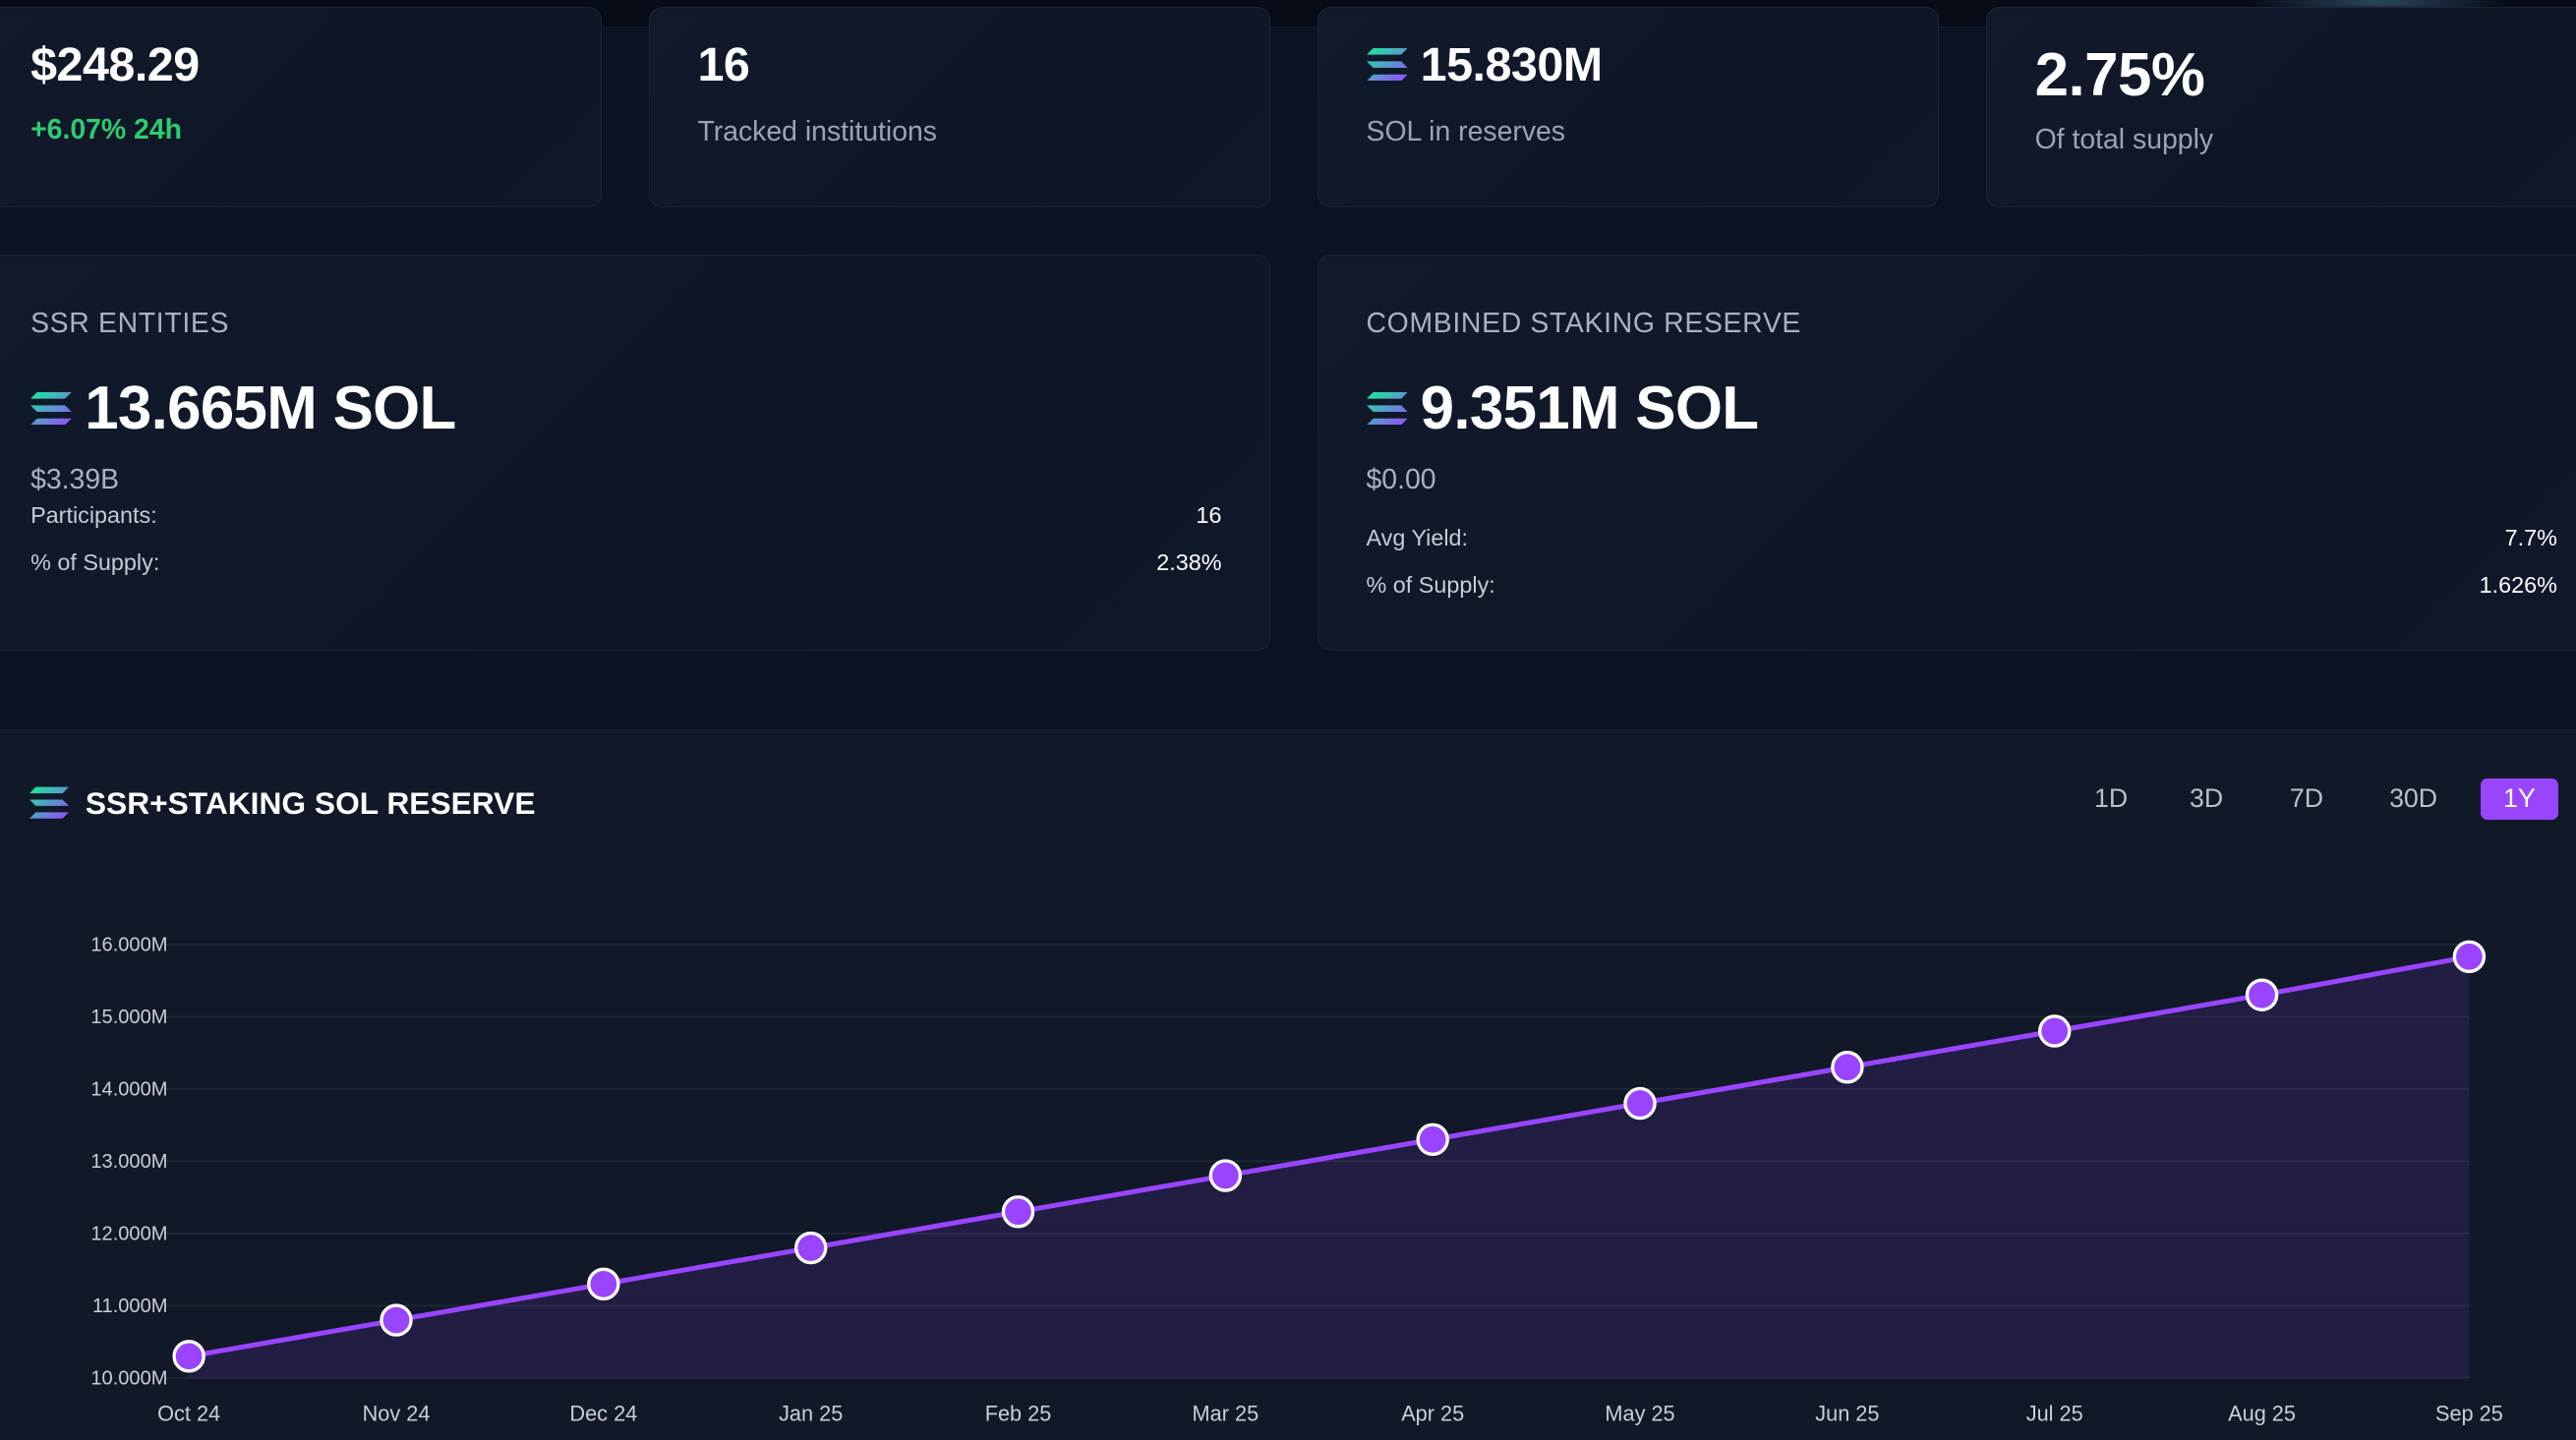 The width and height of the screenshot is (2576, 1440). I want to click on reserves-card: 15.830M SOL in reserves, so click(1628, 106).